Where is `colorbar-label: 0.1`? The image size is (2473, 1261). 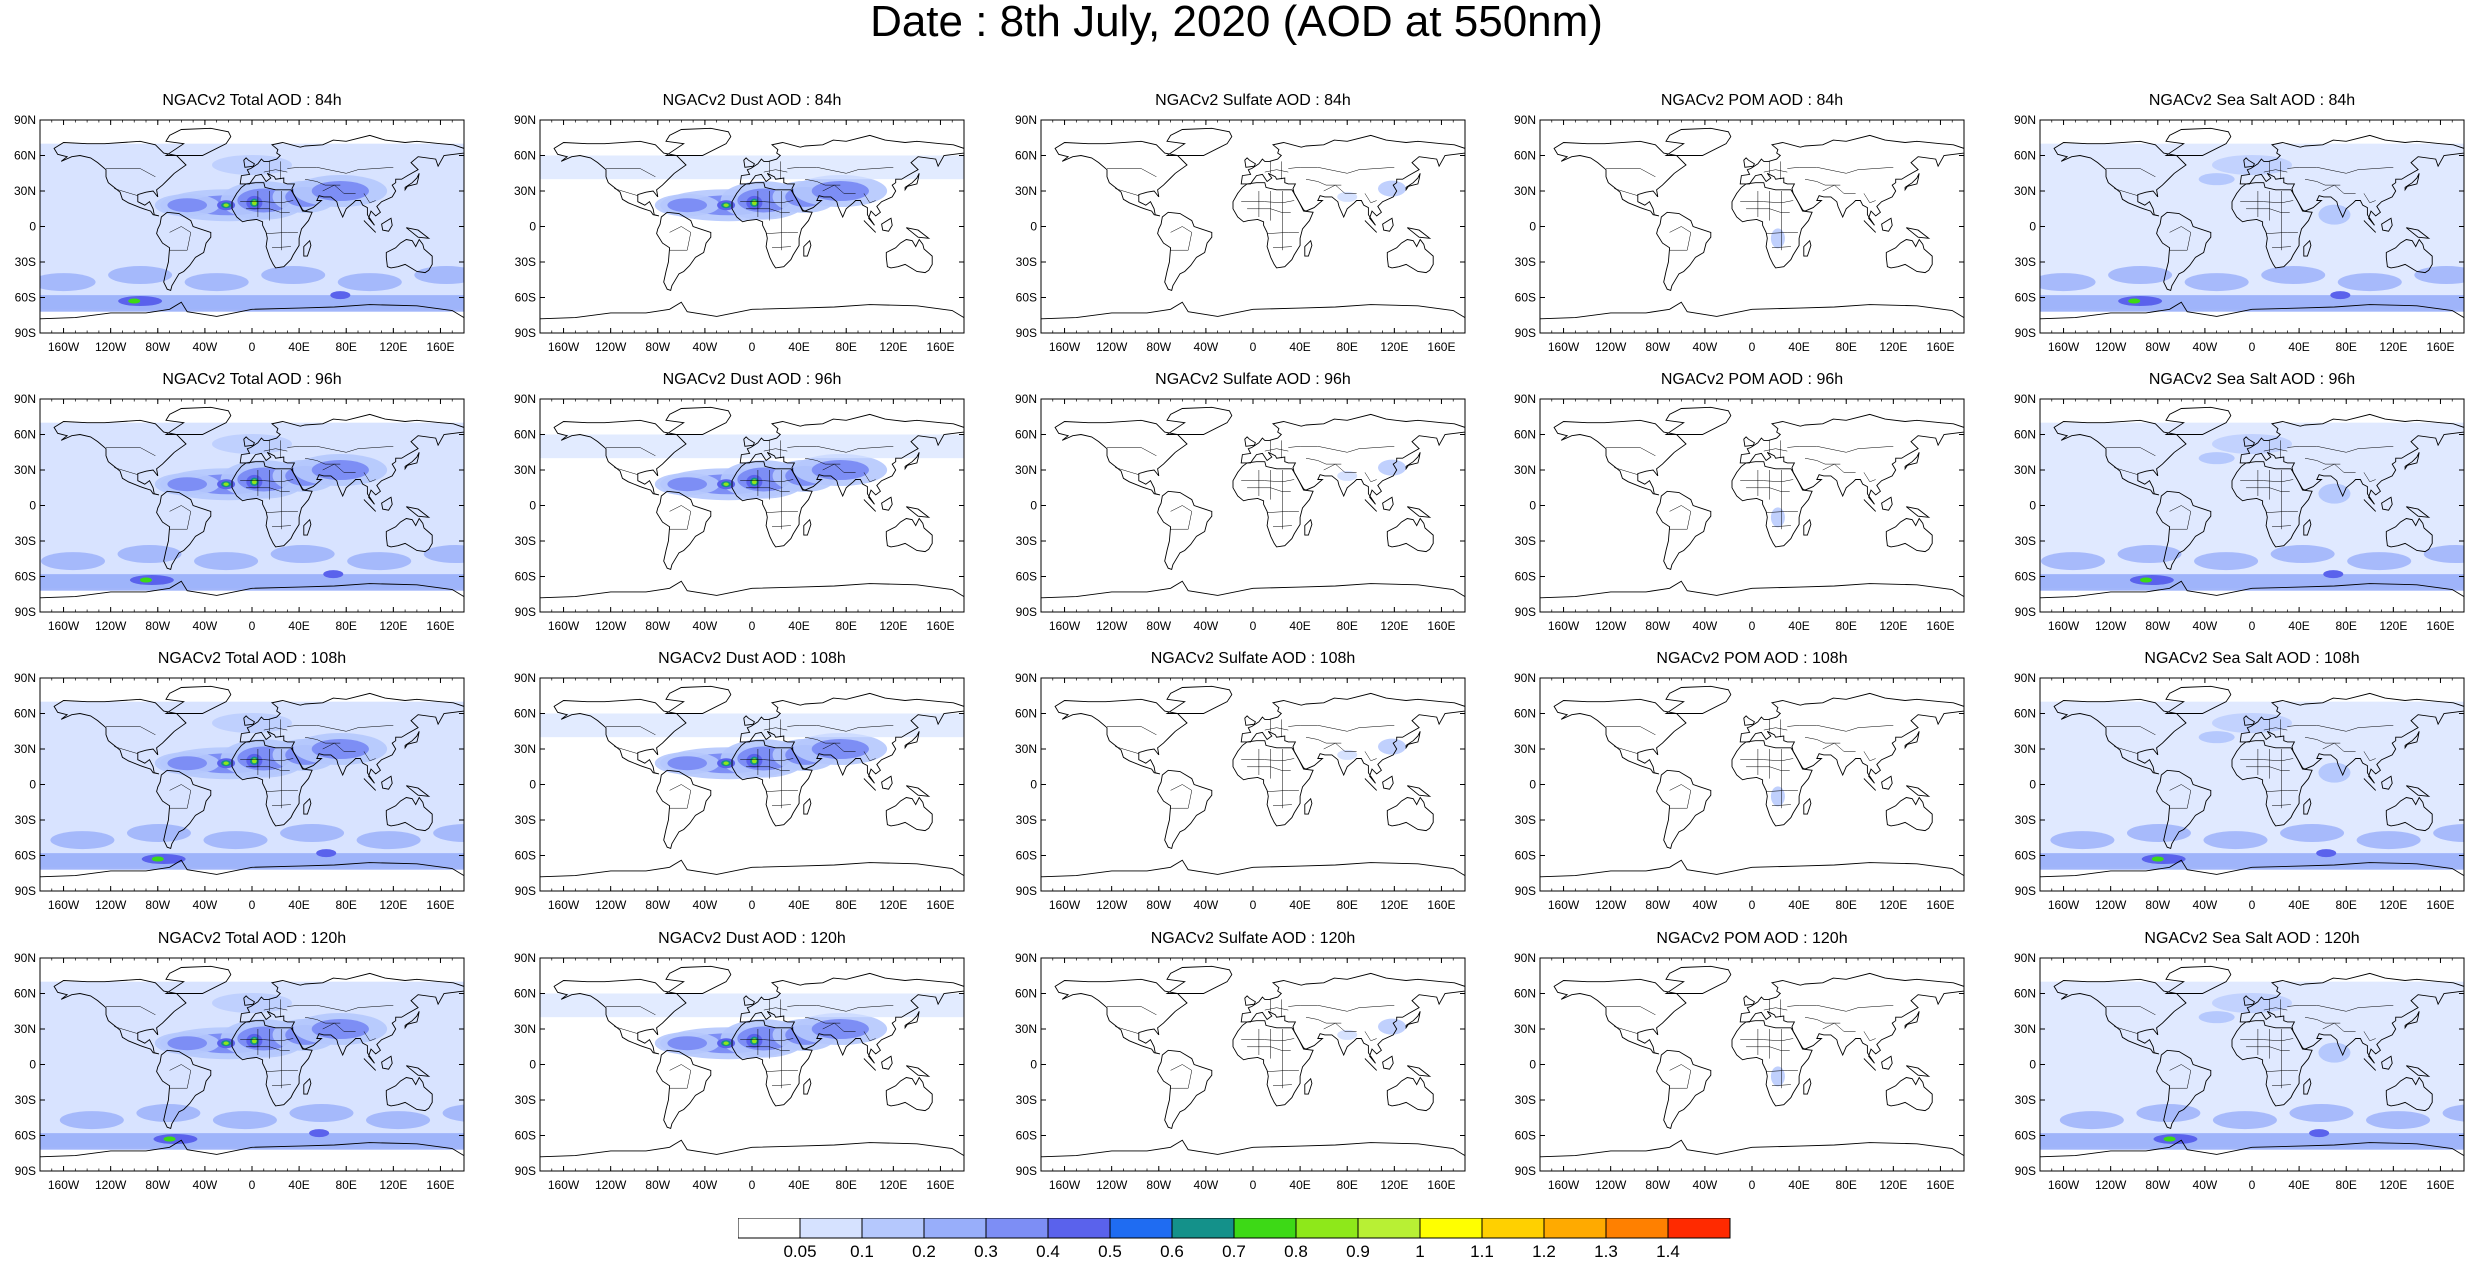
colorbar-label: 0.1 is located at coordinates (862, 1251).